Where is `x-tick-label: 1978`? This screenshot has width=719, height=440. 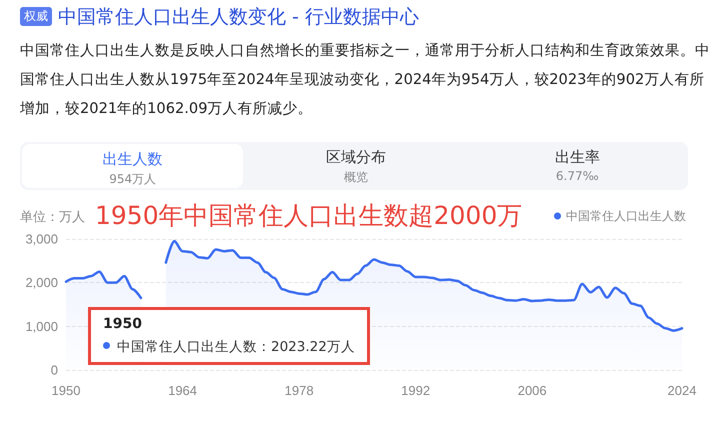
x-tick-label: 1978 is located at coordinates (299, 390).